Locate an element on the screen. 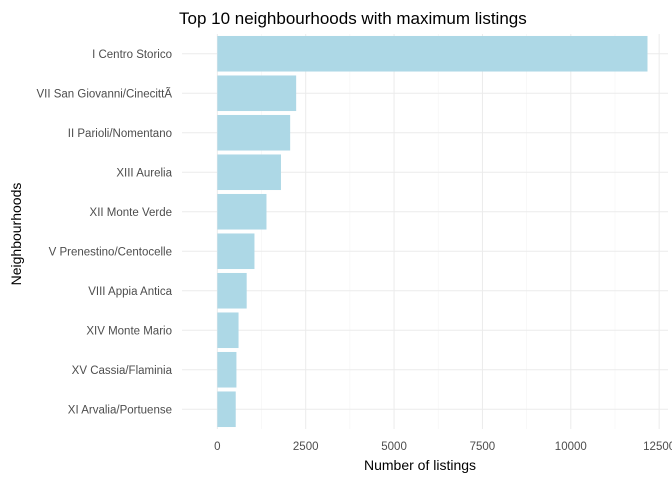  y-tick-label: XV Cassia/Flaminia is located at coordinates (122, 371).